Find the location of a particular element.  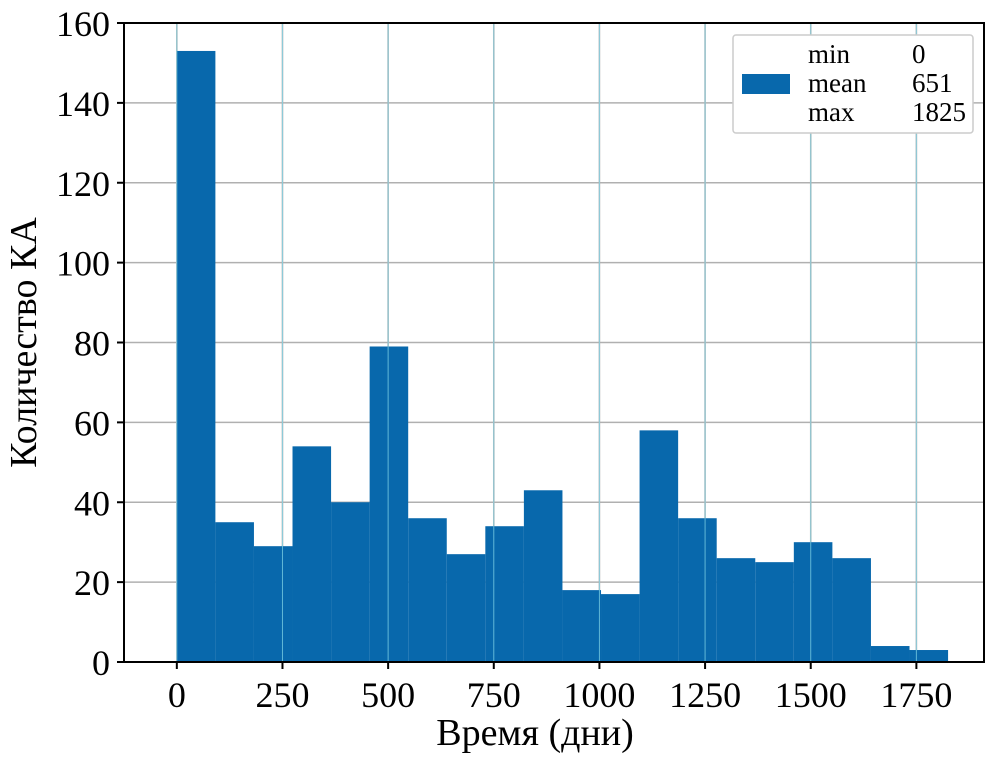

y-axis-ticks: 0 20 40 60 80 100 120 140 160 is located at coordinates (90, 343).